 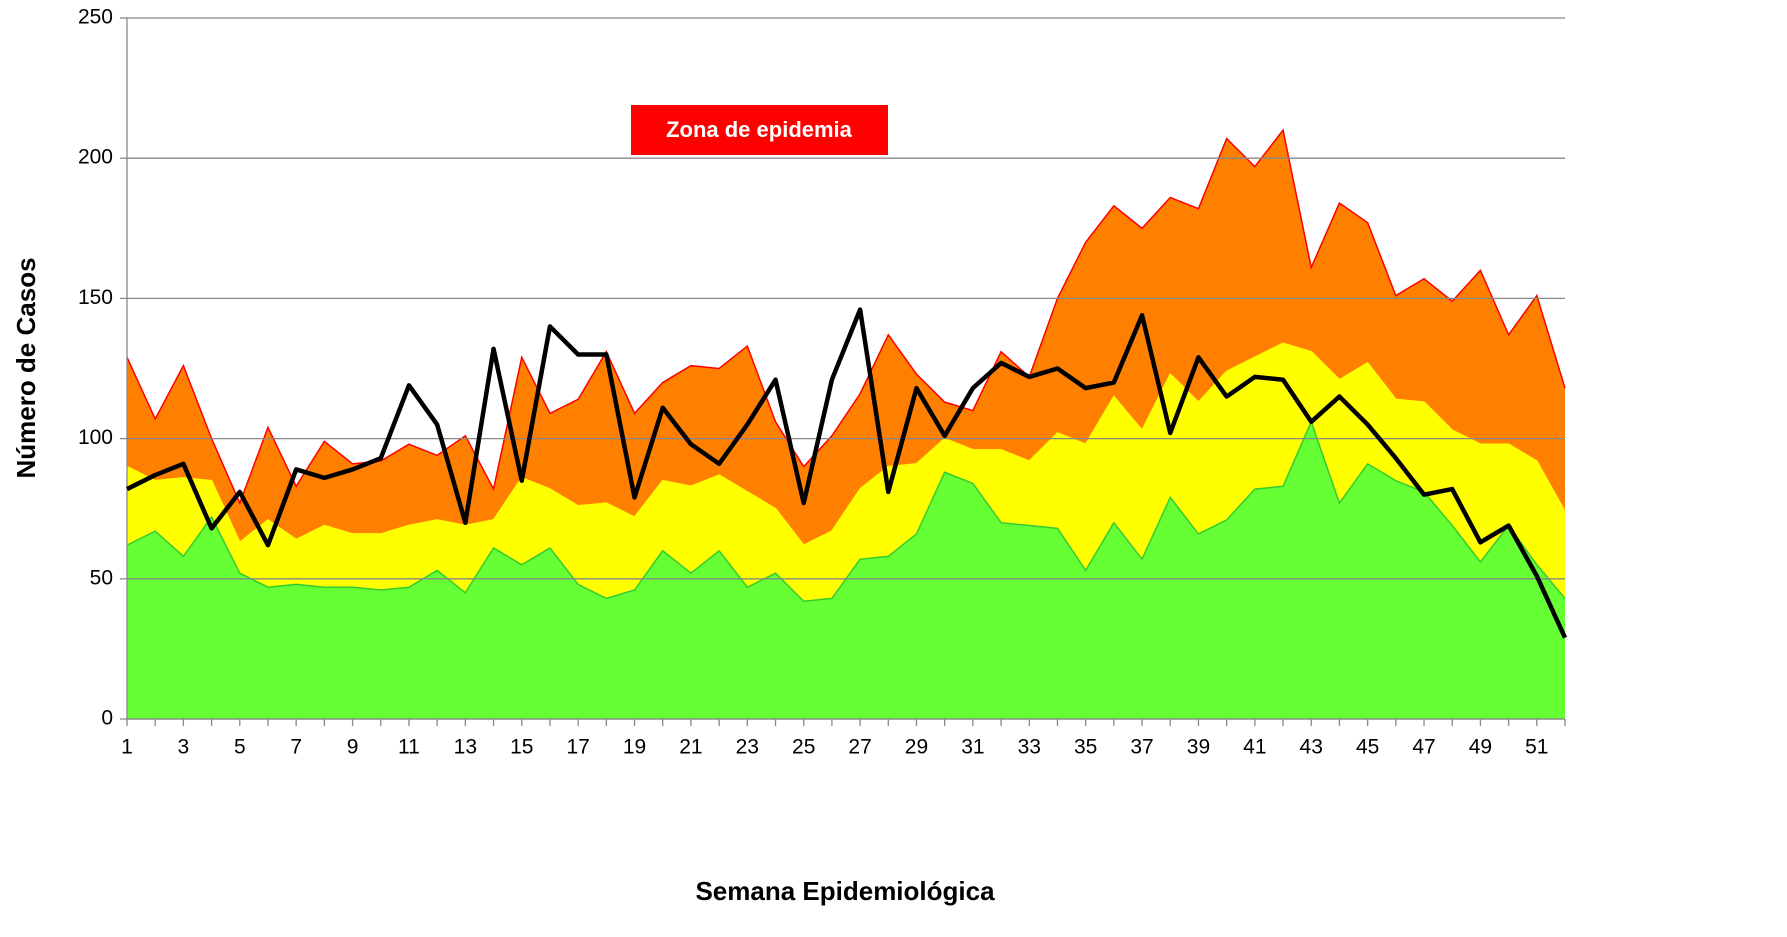 What do you see at coordinates (1311, 747) in the screenshot?
I see `x-tick-label: 43` at bounding box center [1311, 747].